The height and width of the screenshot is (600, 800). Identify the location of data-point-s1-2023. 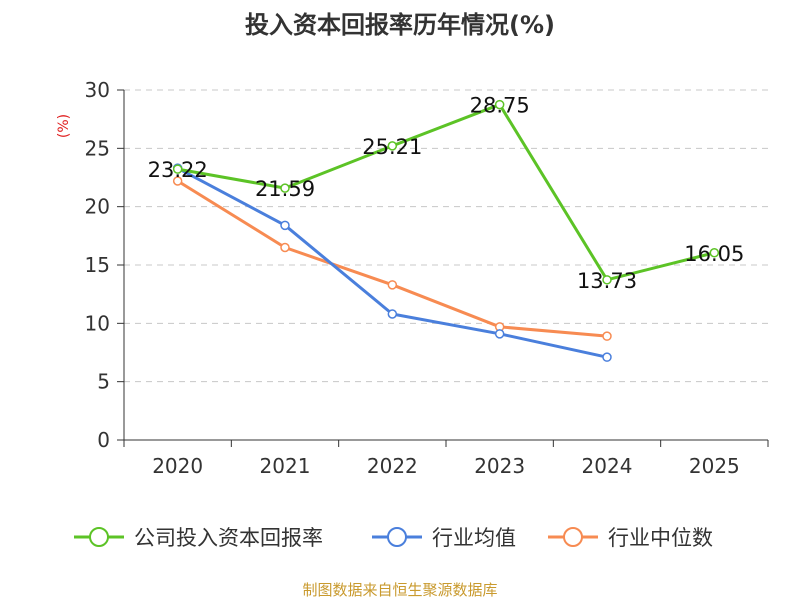
(499, 334).